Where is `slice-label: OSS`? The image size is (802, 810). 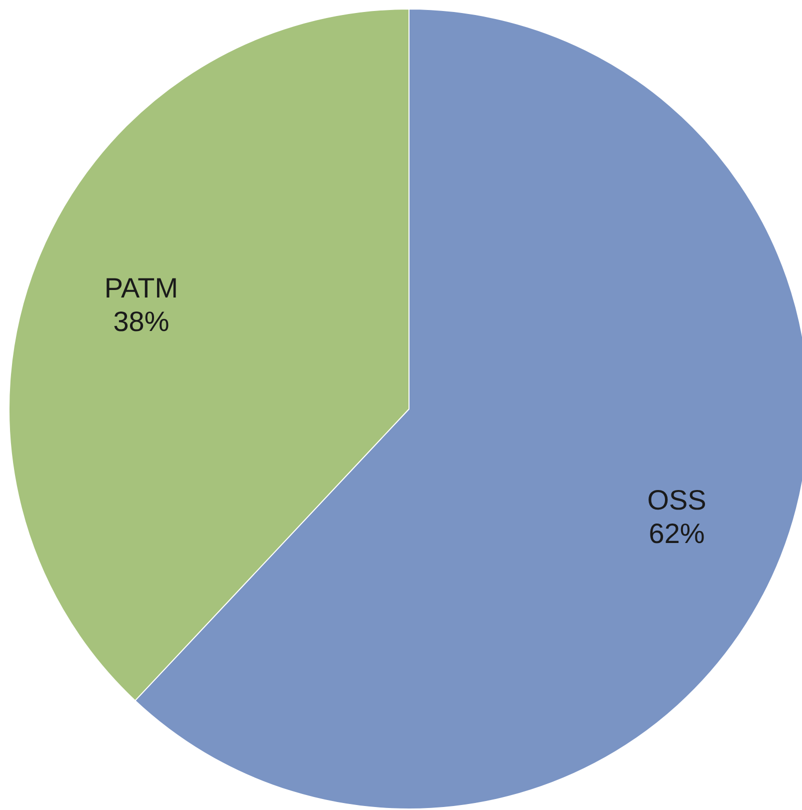
slice-label: OSS is located at coordinates (676, 500).